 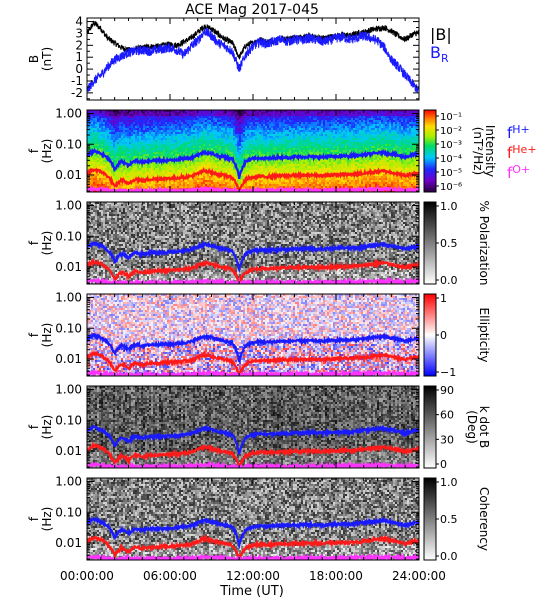 I want to click on y-tick-label: -2, so click(x=77, y=93).